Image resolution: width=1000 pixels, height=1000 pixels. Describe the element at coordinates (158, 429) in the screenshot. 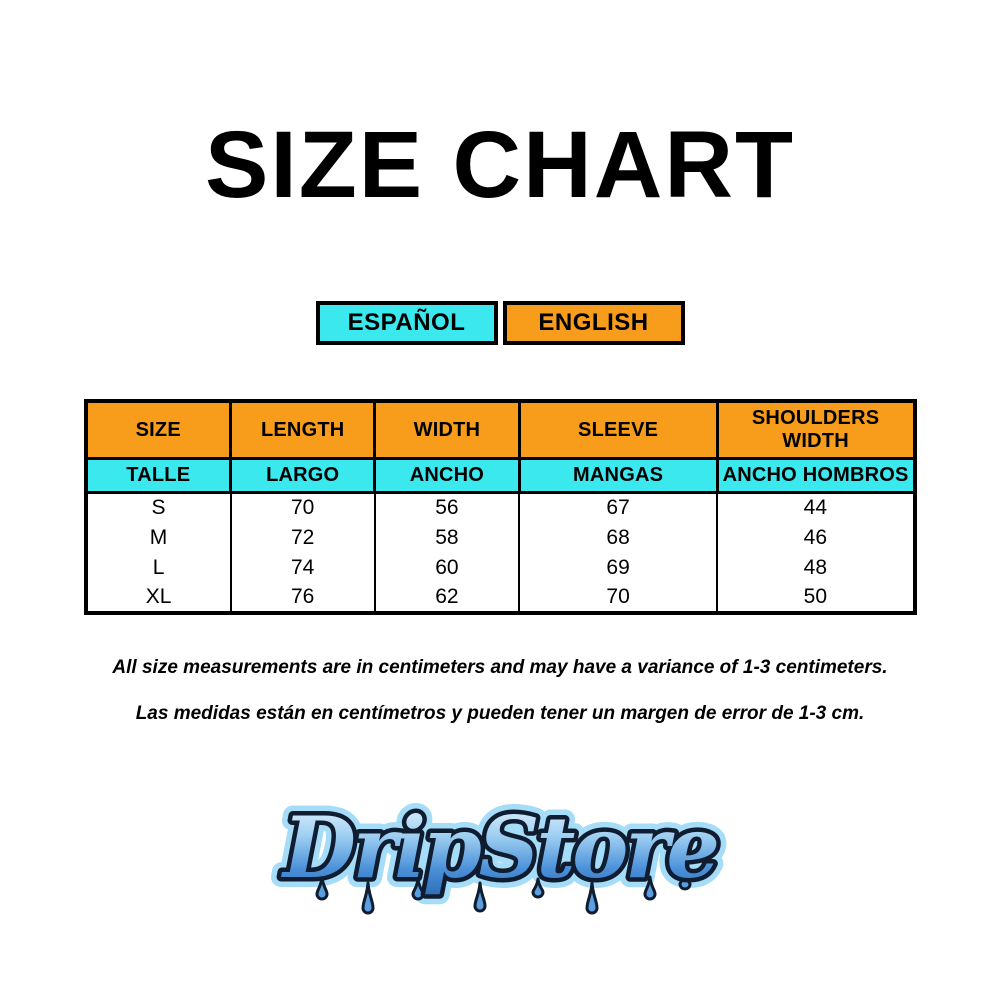

I see `header-size: SIZE` at that location.